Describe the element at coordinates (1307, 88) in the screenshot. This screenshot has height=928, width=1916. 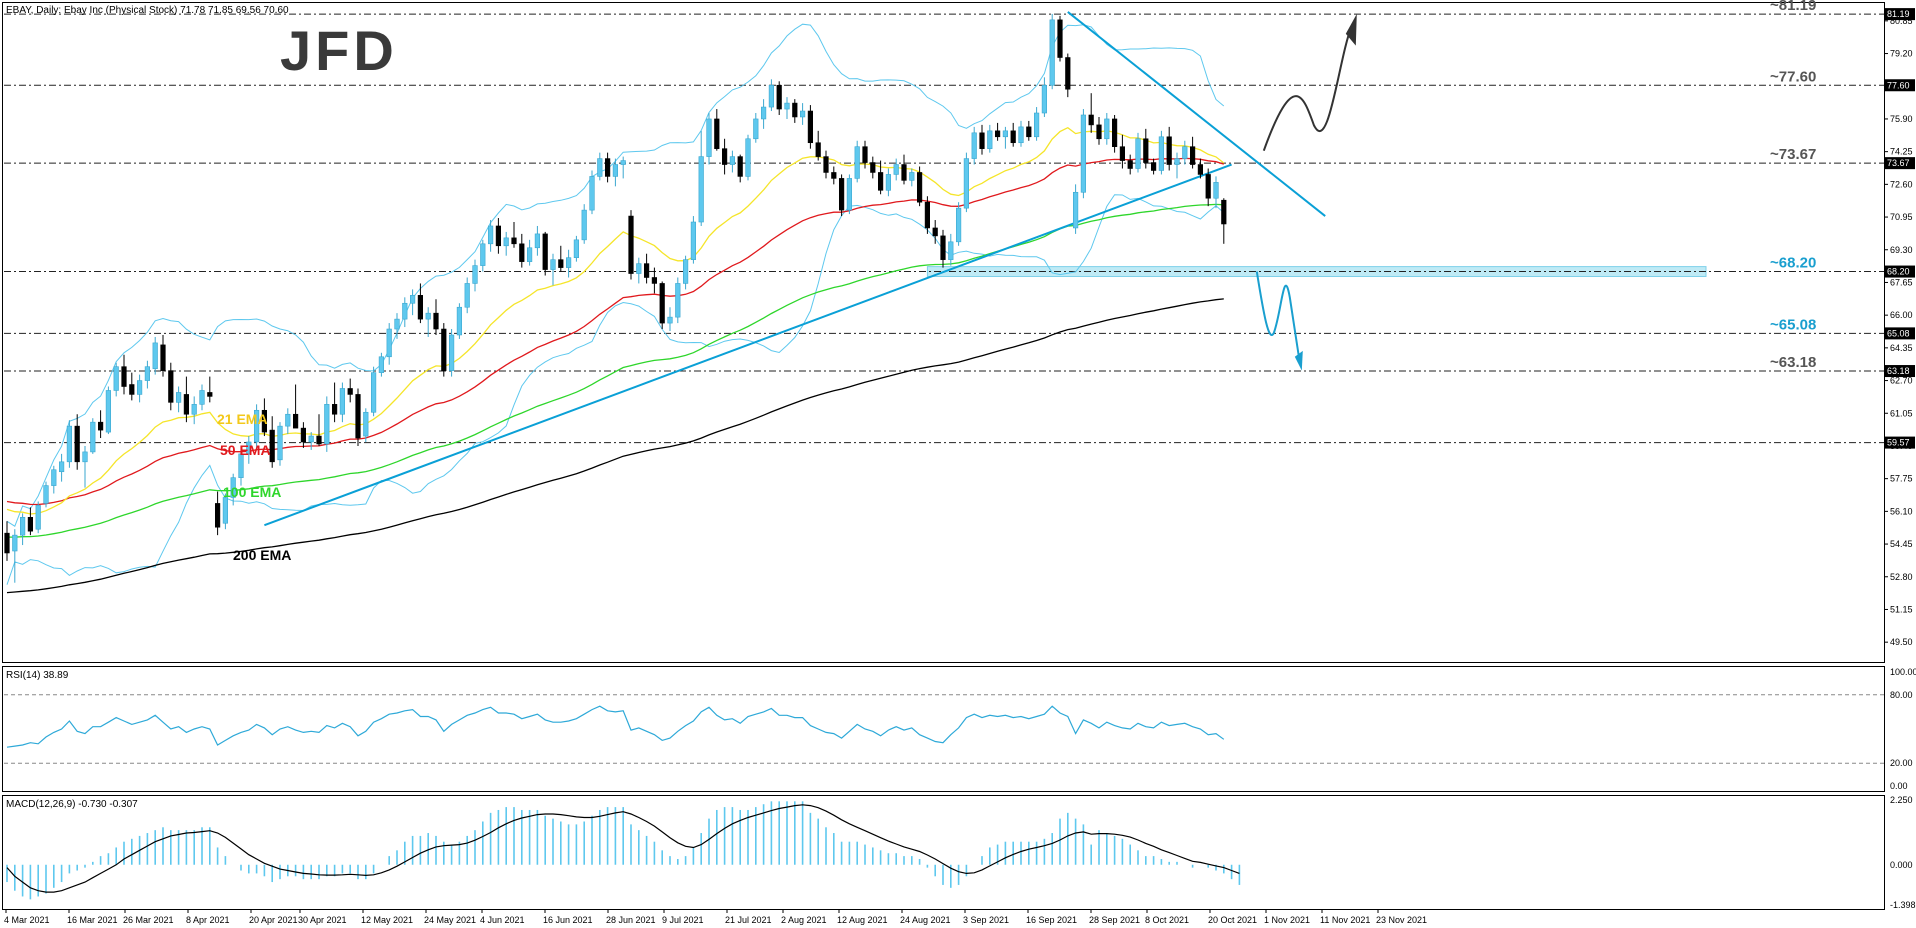
I see `bullish-scenario-arrow` at that location.